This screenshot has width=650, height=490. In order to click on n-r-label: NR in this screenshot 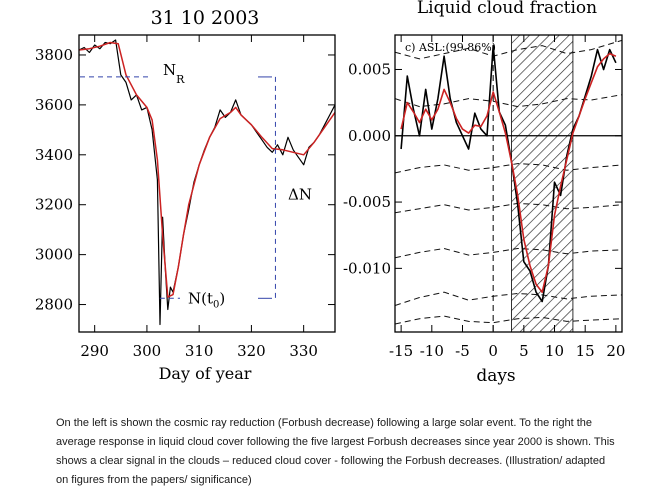, I will do `click(174, 73)`.